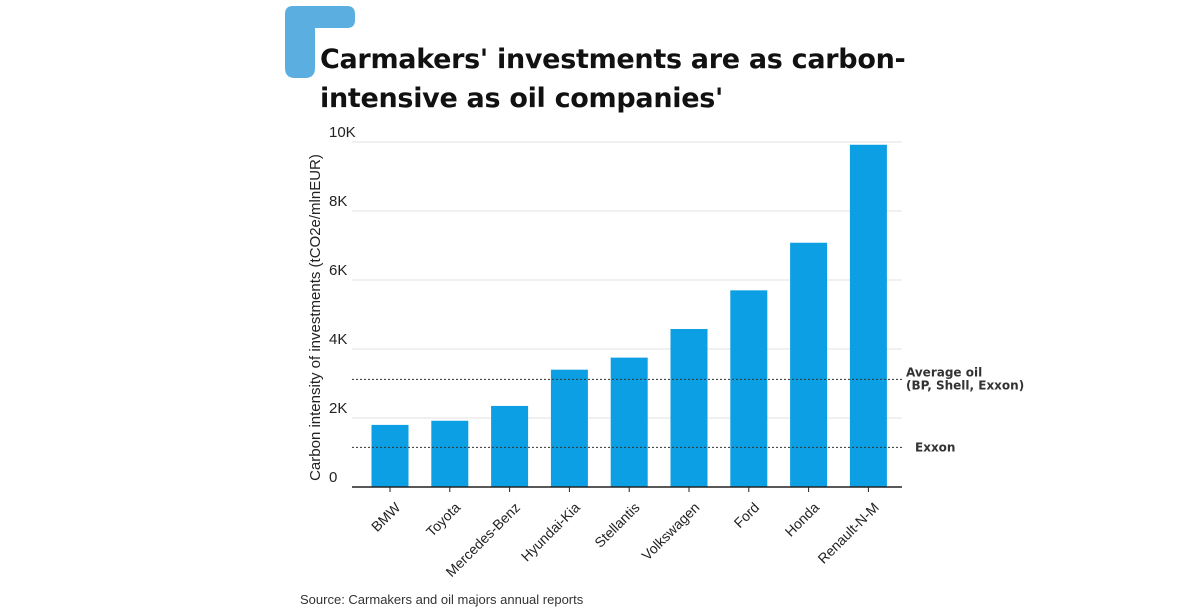 The width and height of the screenshot is (1200, 607). I want to click on x-tick-label: Hyundai-Kia, so click(550, 531).